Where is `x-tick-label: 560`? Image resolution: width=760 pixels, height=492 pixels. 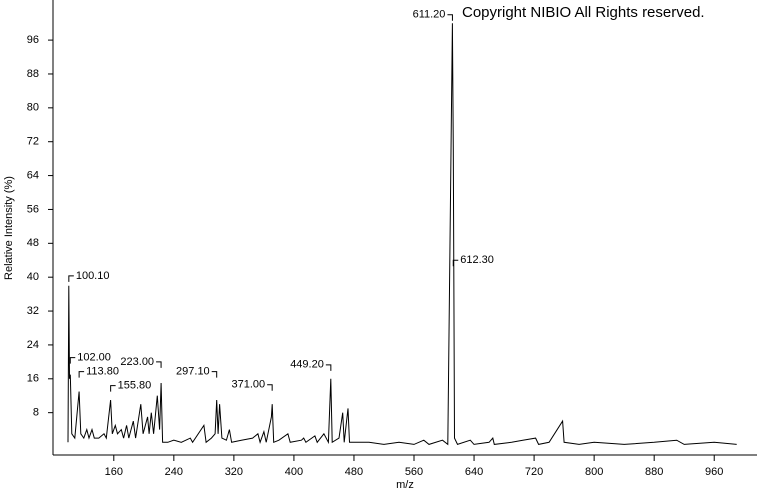
x-tick-label: 560 is located at coordinates (414, 472).